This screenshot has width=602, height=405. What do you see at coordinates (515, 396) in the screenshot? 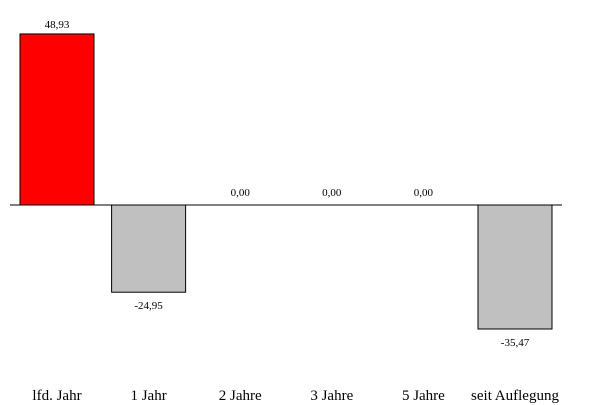
I see `category-label-5: seit Auflegung` at bounding box center [515, 396].